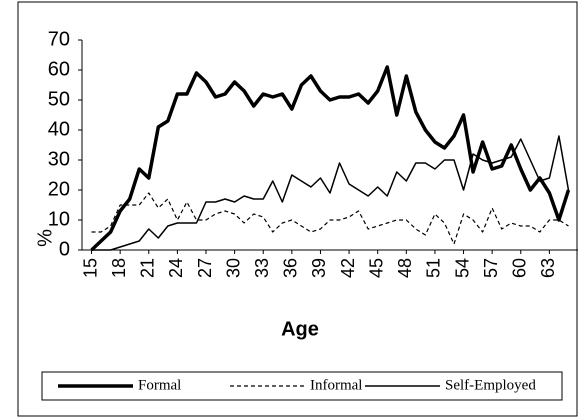 The width and height of the screenshot is (580, 418). I want to click on y-tick-label: 50, so click(59, 99).